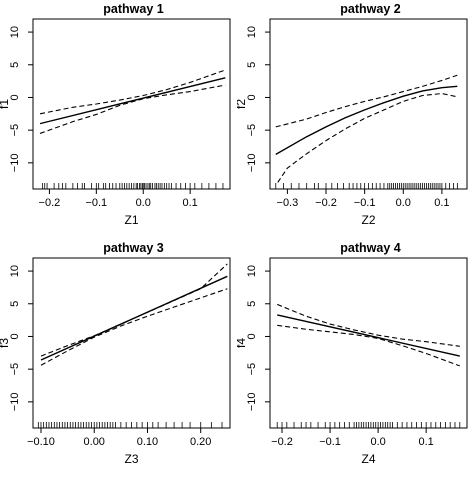 The image size is (474, 478). Describe the element at coordinates (133, 9) in the screenshot. I see `chart-title: pathway 1` at that location.